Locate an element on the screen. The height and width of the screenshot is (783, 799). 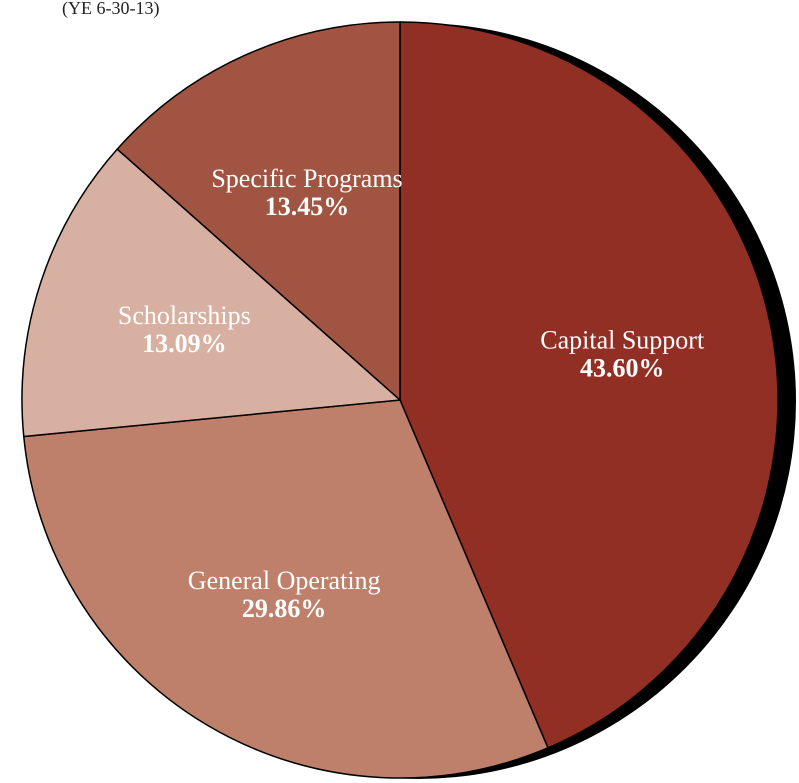
slice-value-label: 43.60% is located at coordinates (622, 368).